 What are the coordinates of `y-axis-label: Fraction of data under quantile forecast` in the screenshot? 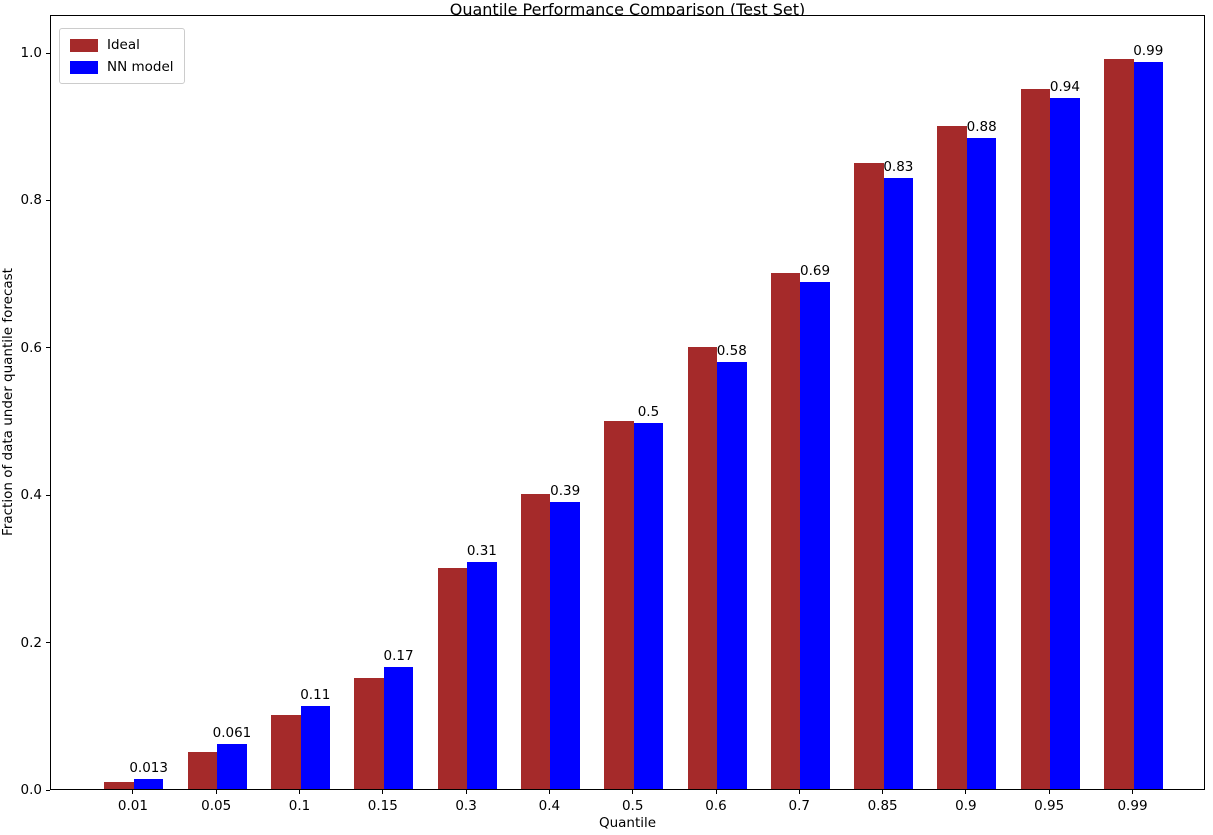 It's located at (8, 402).